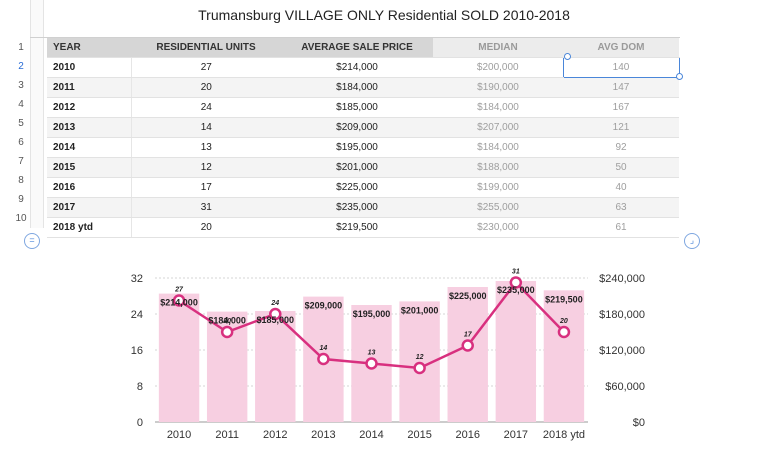 This screenshot has height=449, width=768. What do you see at coordinates (621, 207) in the screenshot?
I see `cell-avg-dom: 63` at bounding box center [621, 207].